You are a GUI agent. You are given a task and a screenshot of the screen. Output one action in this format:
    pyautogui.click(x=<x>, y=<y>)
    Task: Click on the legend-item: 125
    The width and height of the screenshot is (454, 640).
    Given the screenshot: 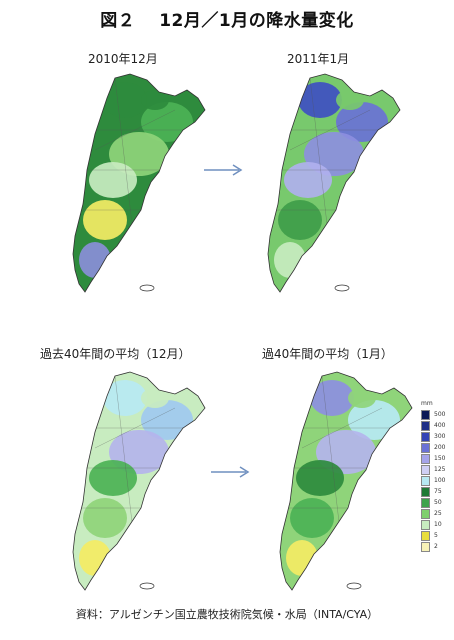 What is the action you would take?
    pyautogui.click(x=437, y=470)
    